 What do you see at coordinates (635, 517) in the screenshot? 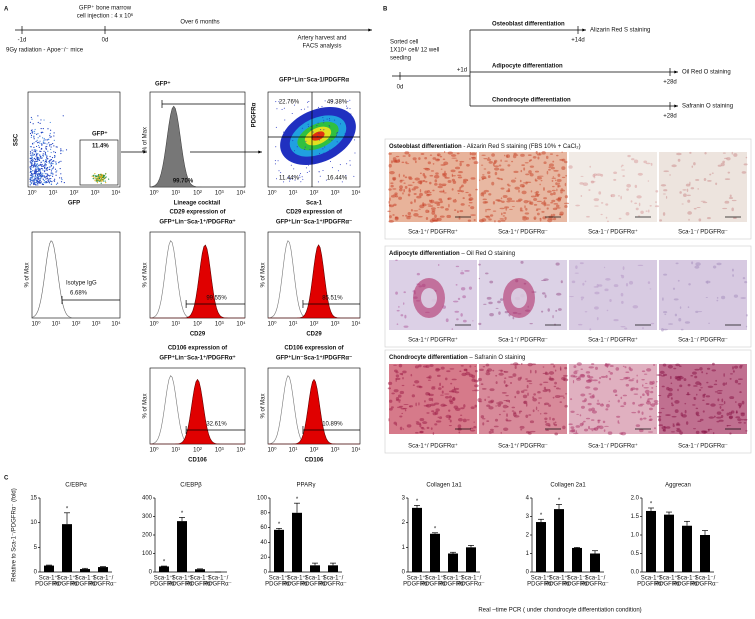
I see `y-tick-label: 1.5` at bounding box center [635, 517].